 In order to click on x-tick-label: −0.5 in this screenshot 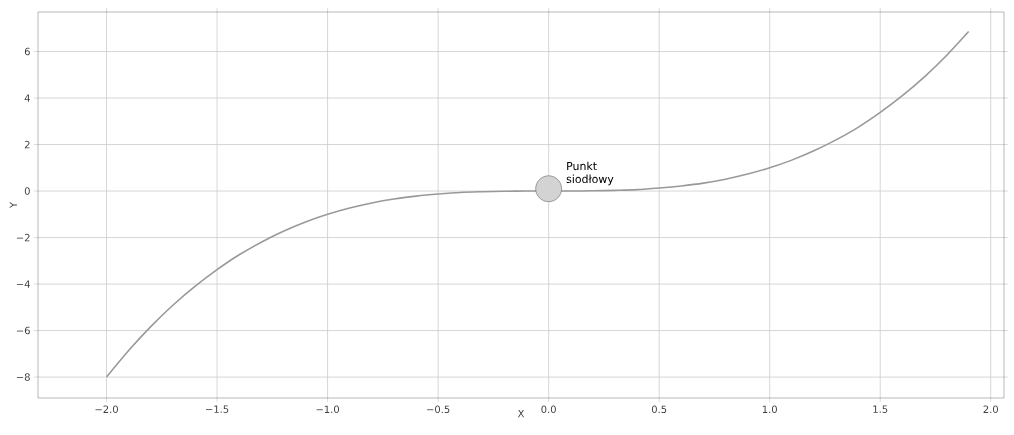, I will do `click(438, 409)`.